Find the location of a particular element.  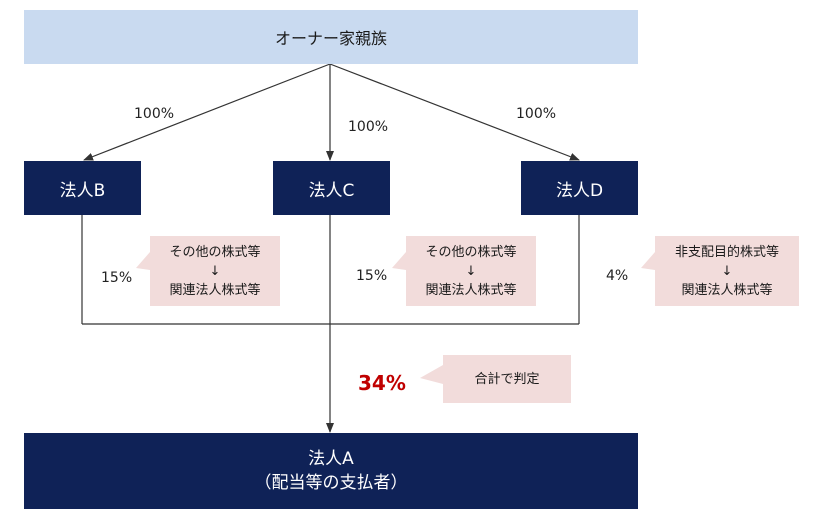

corporation-c-box: 法人C is located at coordinates (331, 188).